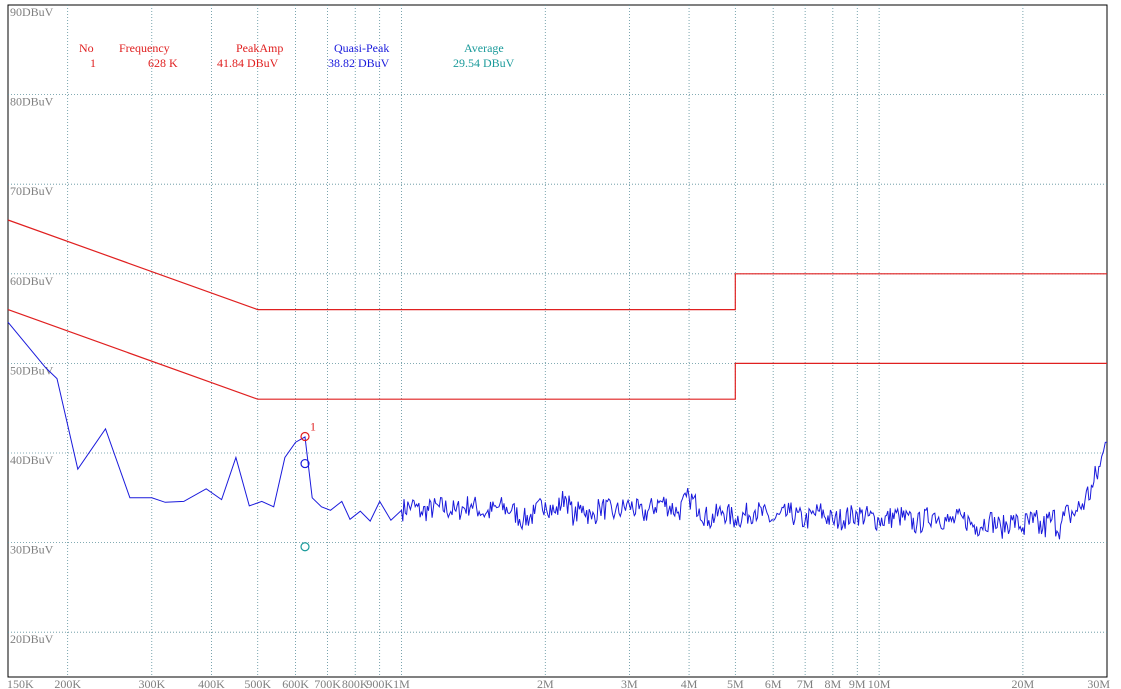  I want to click on x-tick-label-4m: 4M, so click(689, 683).